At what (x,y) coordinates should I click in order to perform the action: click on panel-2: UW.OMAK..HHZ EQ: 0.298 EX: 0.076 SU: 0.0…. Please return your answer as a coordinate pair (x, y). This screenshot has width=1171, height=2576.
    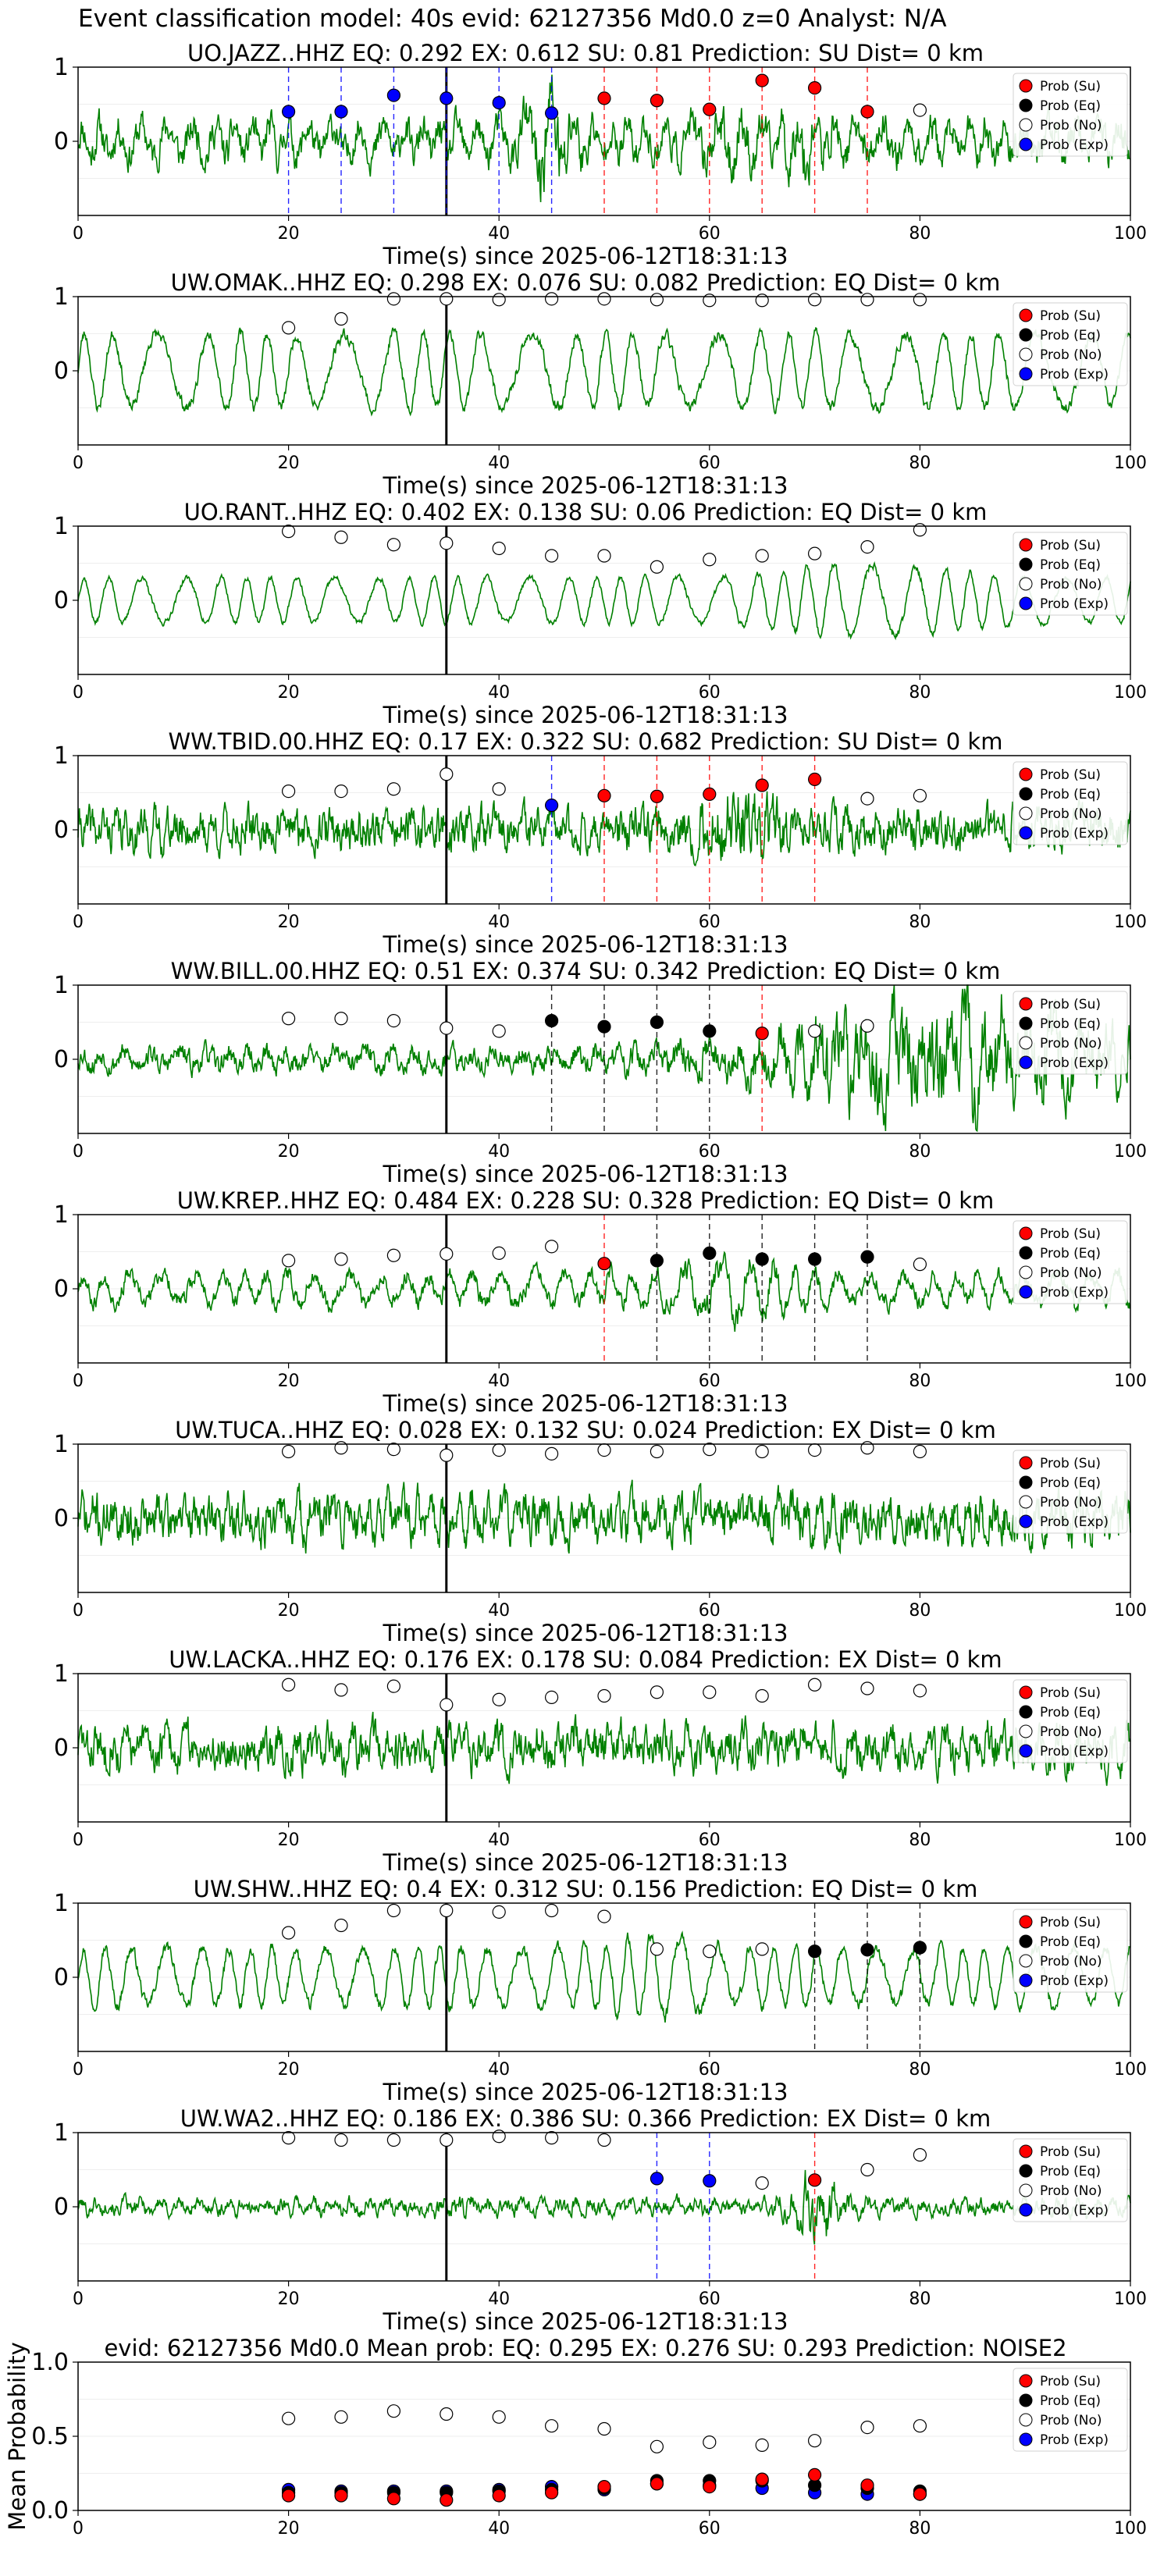
    Looking at the image, I should click on (600, 384).